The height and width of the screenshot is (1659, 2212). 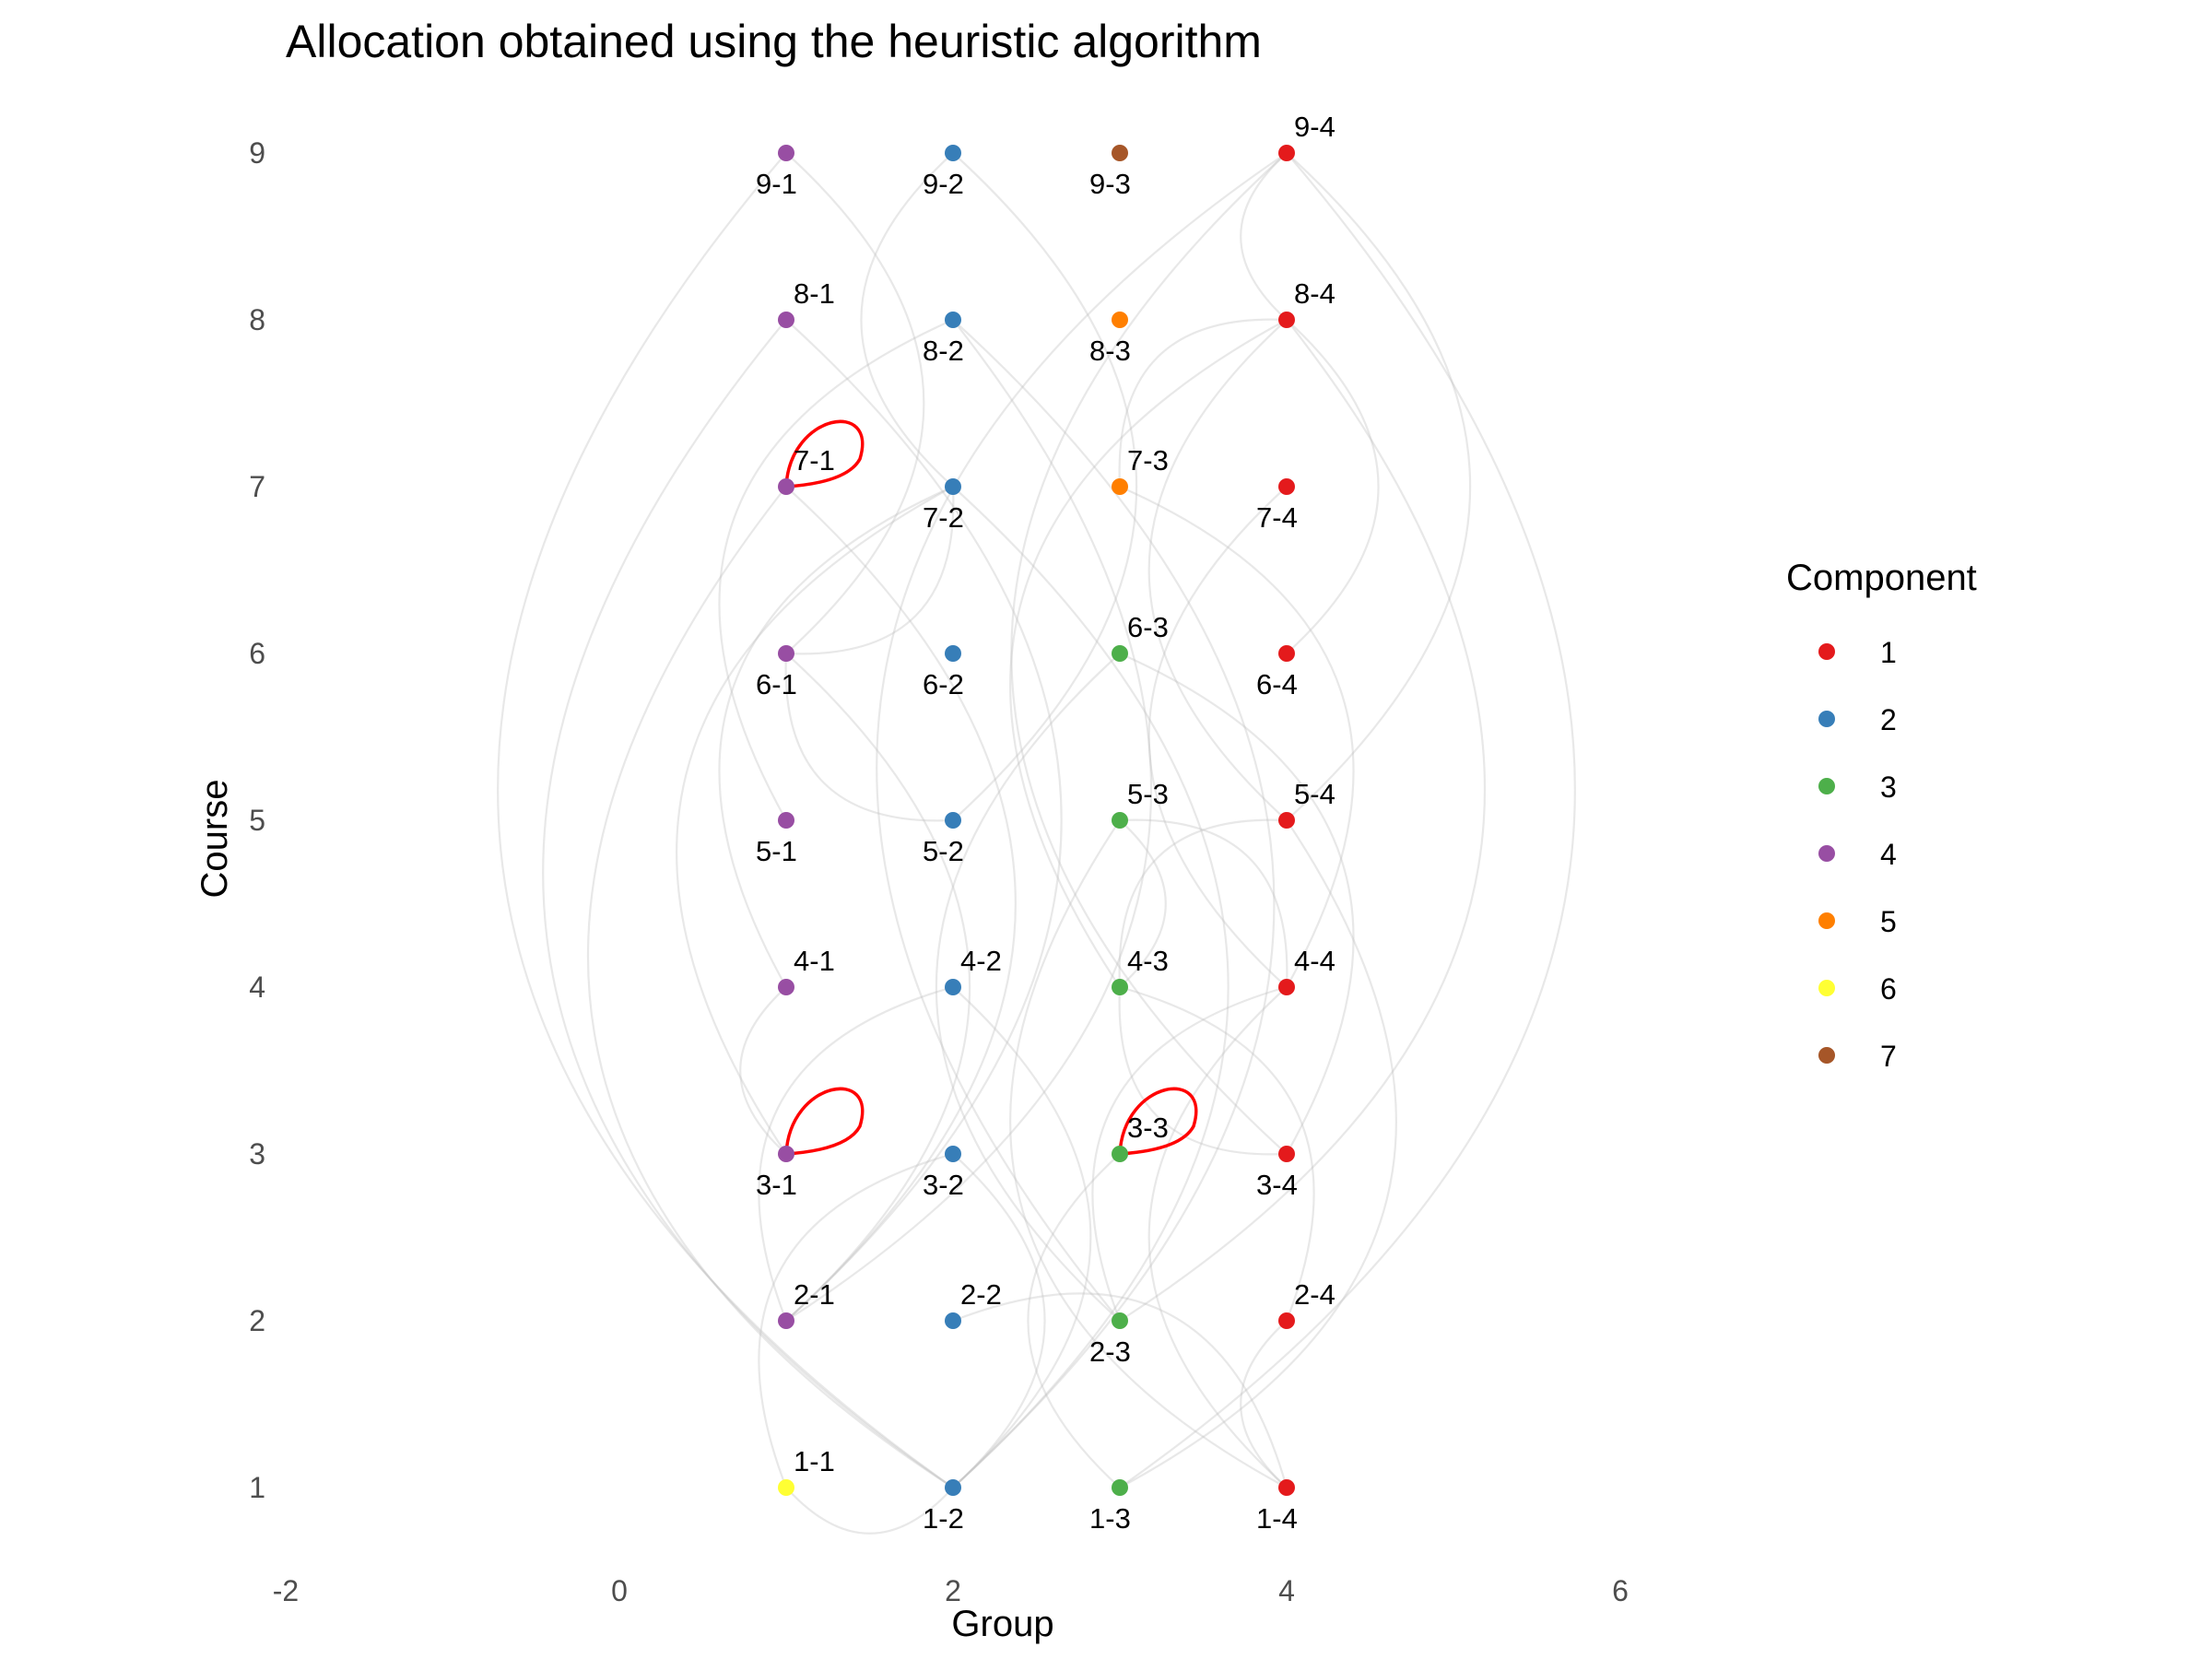 What do you see at coordinates (1314, 127) in the screenshot?
I see `node-label-9-4: 9-4` at bounding box center [1314, 127].